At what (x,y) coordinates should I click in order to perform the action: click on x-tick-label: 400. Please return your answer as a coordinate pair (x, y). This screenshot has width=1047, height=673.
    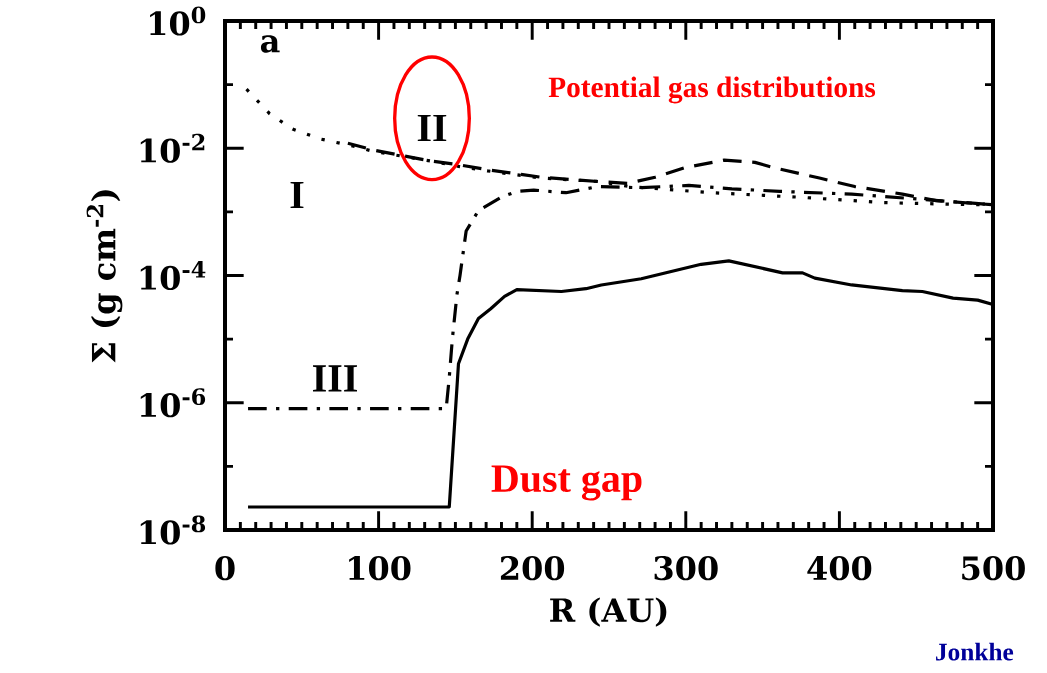
    Looking at the image, I should click on (839, 568).